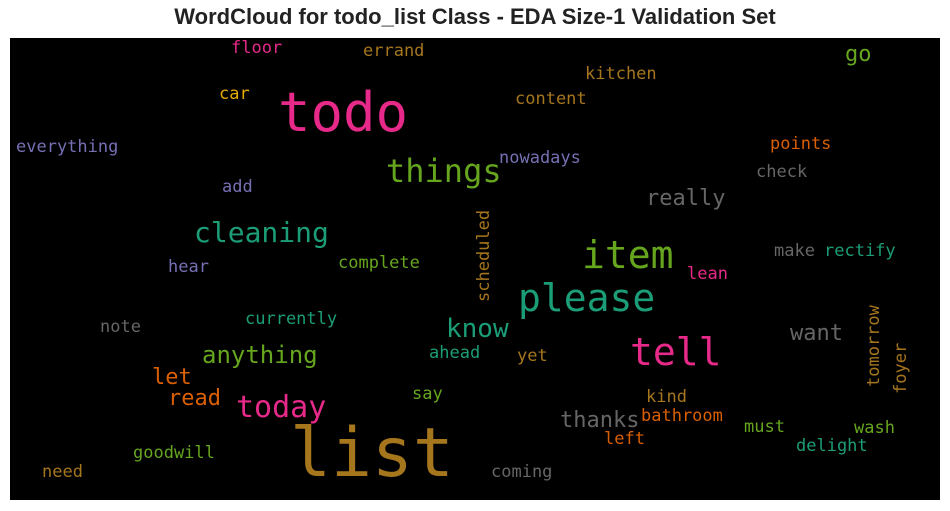 The width and height of the screenshot is (950, 511). I want to click on word-yet: yet, so click(532, 356).